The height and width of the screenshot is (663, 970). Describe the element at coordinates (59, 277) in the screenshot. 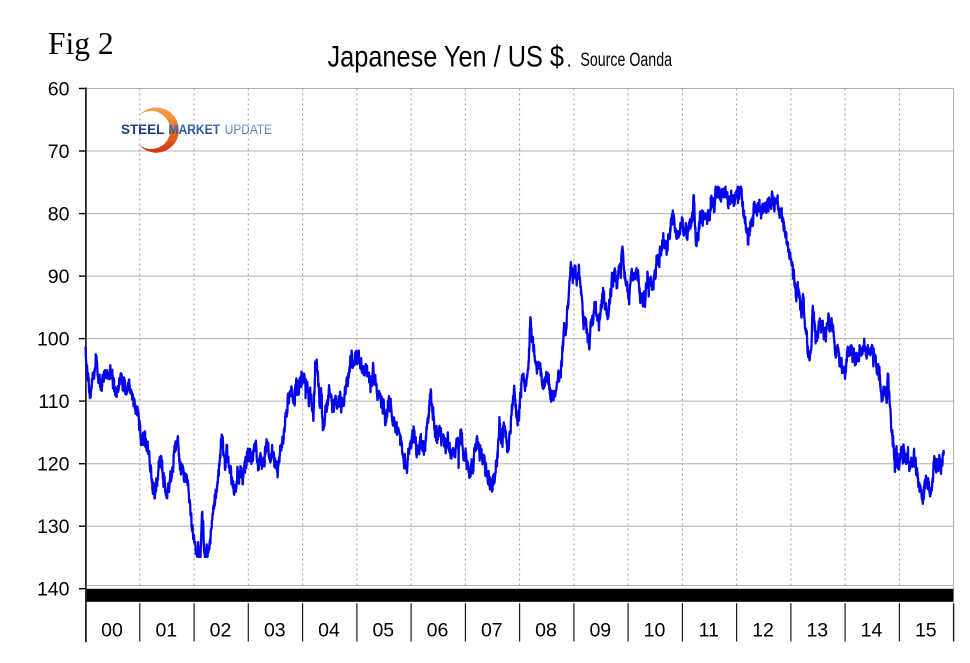

I see `svg-text: 90` at that location.